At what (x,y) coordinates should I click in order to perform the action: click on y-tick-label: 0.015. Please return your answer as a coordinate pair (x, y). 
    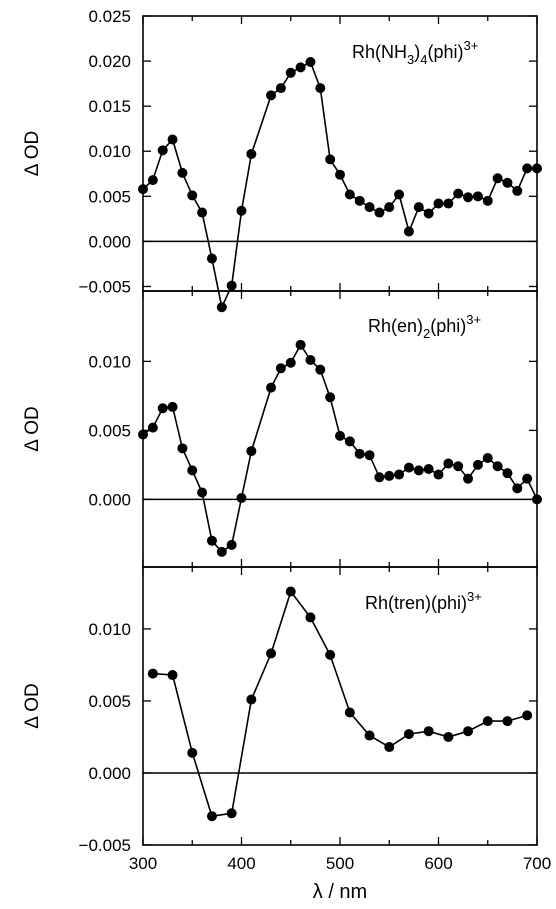
    Looking at the image, I should click on (109, 106).